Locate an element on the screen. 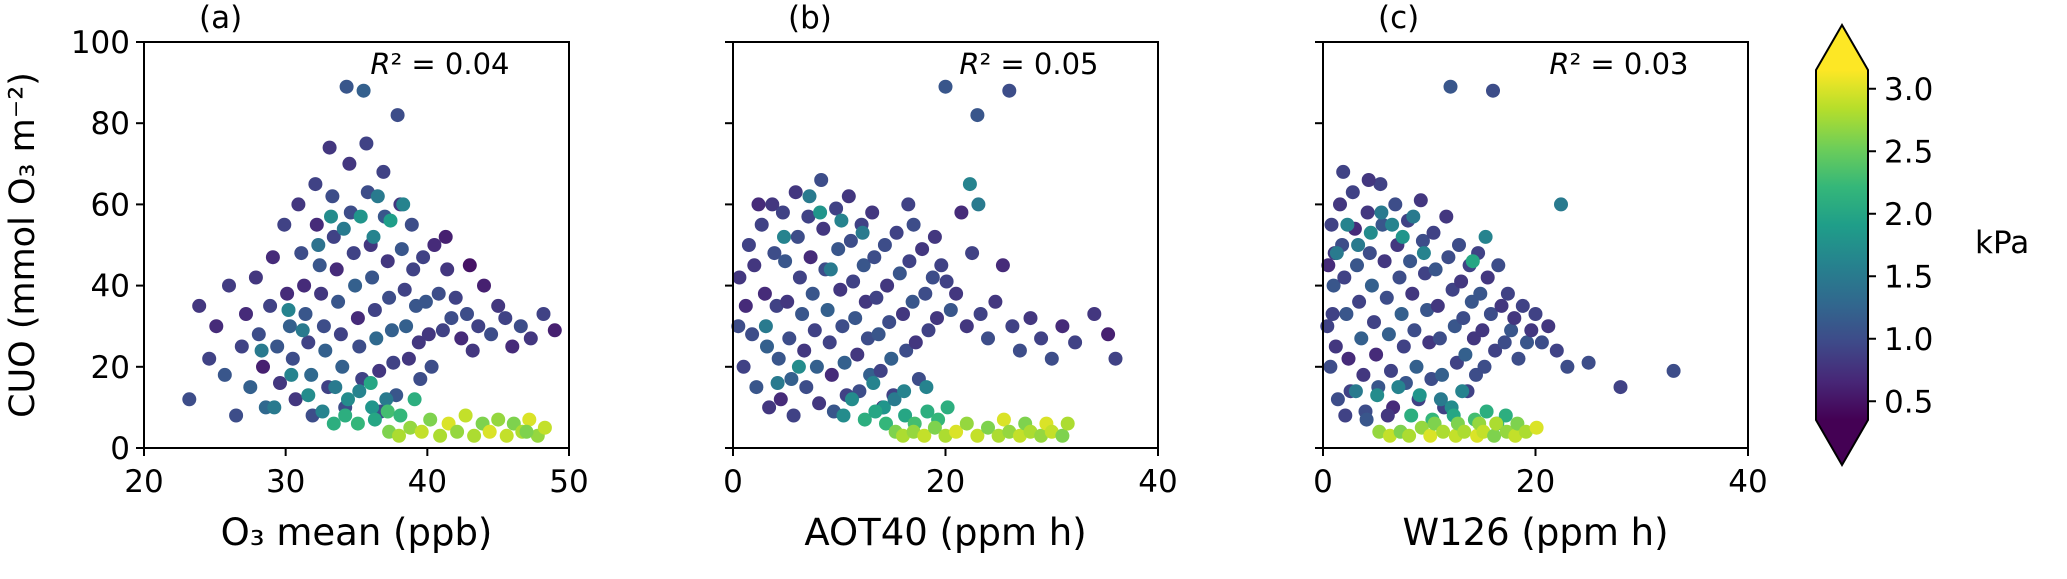 Image resolution: width=2067 pixels, height=579 pixels. axes-frame is located at coordinates (945, 245).